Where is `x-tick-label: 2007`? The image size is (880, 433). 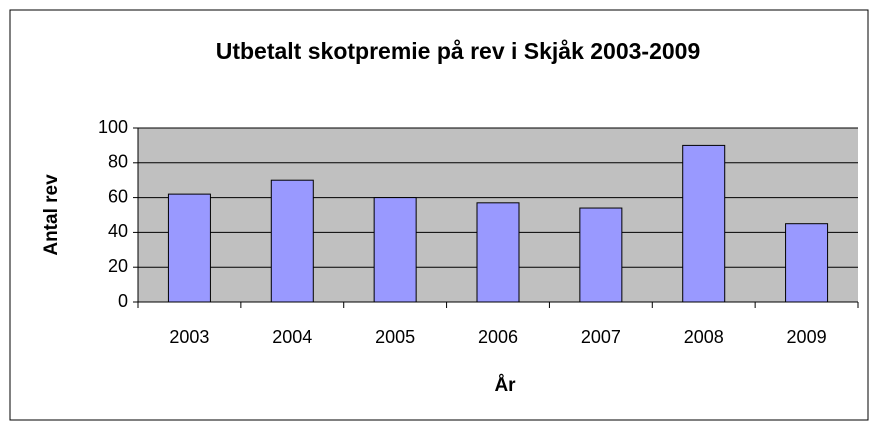
x-tick-label: 2007 is located at coordinates (601, 337).